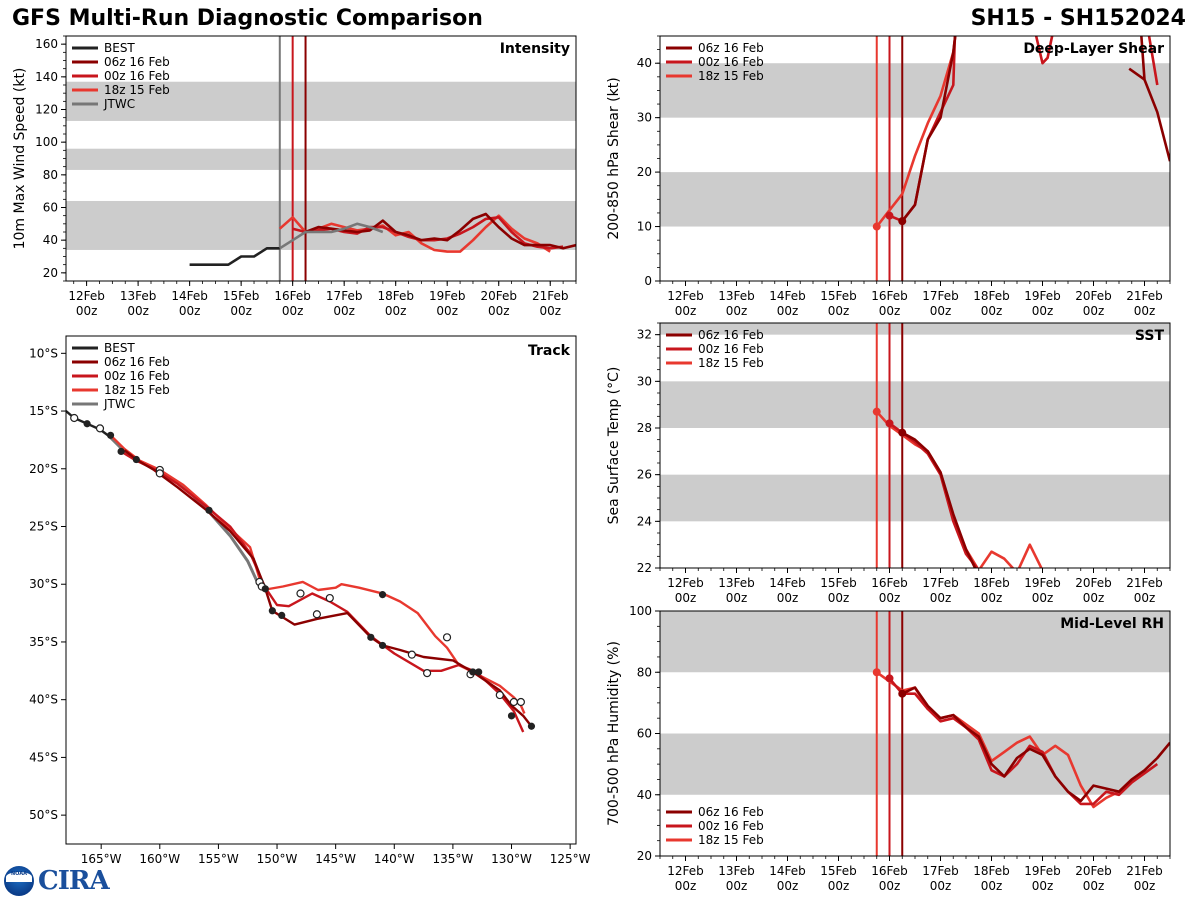 The width and height of the screenshot is (1200, 900). What do you see at coordinates (137, 90) in the screenshot?
I see `intensity-legend-label: 18z 15 Feb` at bounding box center [137, 90].